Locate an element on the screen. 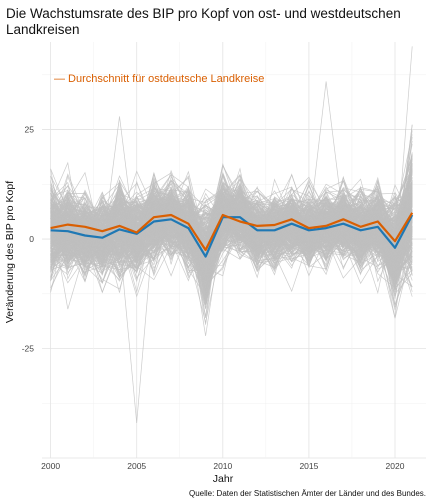 This screenshot has width=432, height=504. x-axis-label: Jahr is located at coordinates (223, 479).